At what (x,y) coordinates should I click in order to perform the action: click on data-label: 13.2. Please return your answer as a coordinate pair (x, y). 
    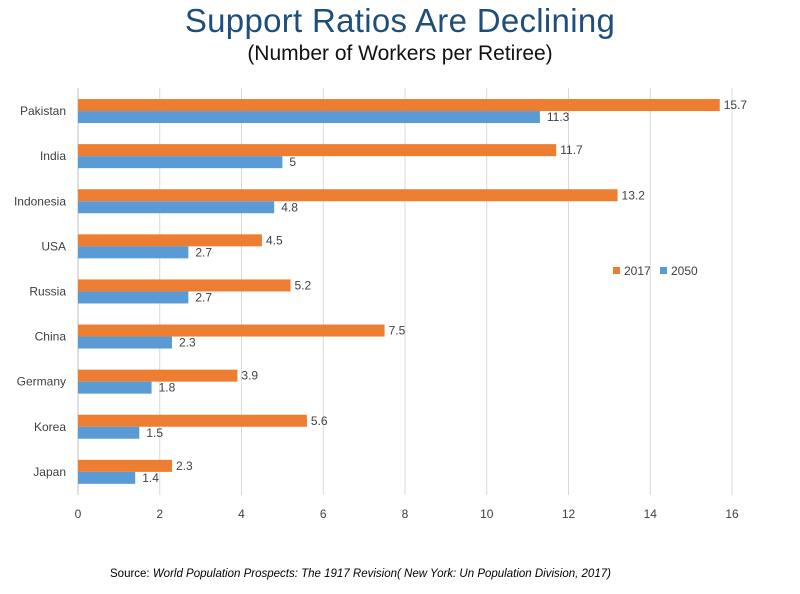
    Looking at the image, I should click on (634, 195).